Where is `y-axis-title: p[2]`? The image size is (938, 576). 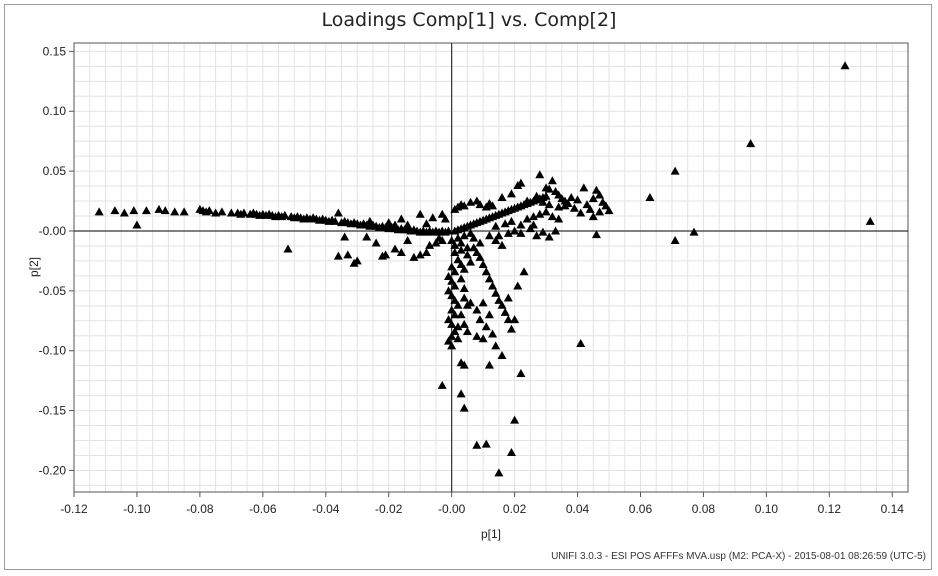 y-axis-title: p[2] is located at coordinates (34, 267).